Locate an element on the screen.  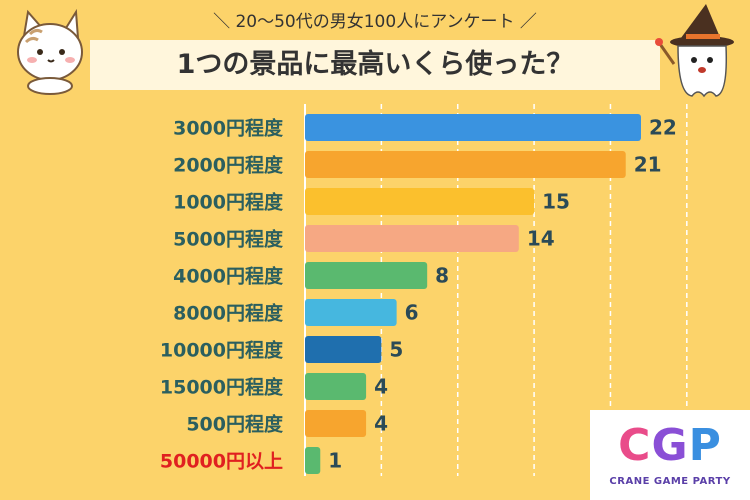
data-label: 1 is located at coordinates (335, 461).